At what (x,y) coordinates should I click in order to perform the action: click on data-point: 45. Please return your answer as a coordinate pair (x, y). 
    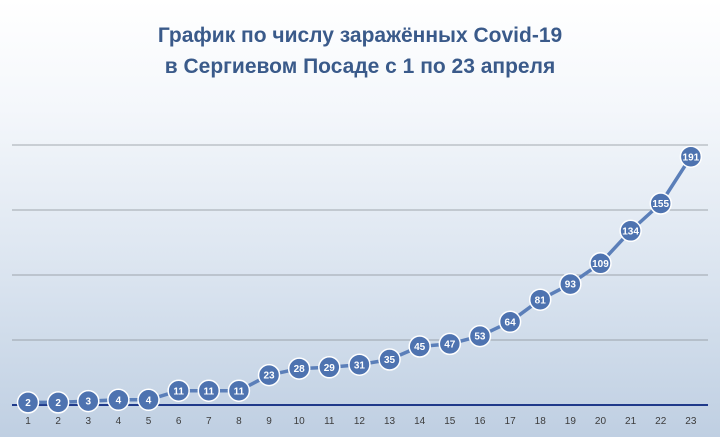
    Looking at the image, I should click on (419, 346).